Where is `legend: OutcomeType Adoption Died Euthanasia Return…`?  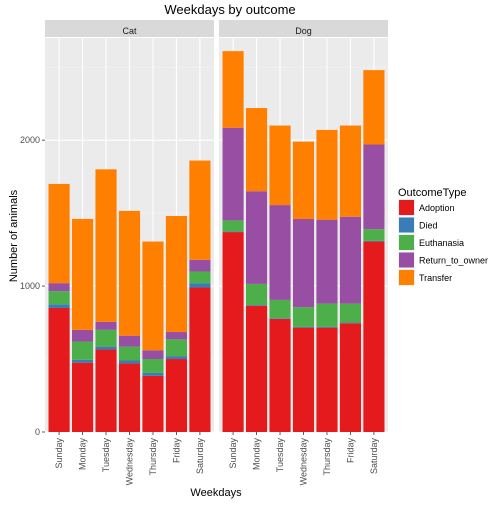
legend: OutcomeType Adoption Died Euthanasia Return… is located at coordinates (443, 236).